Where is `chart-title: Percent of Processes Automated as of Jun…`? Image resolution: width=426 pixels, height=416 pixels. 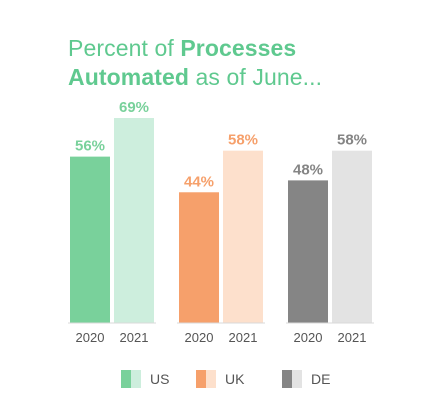 chart-title: Percent of Processes Automated as of Jun… is located at coordinates (238, 63).